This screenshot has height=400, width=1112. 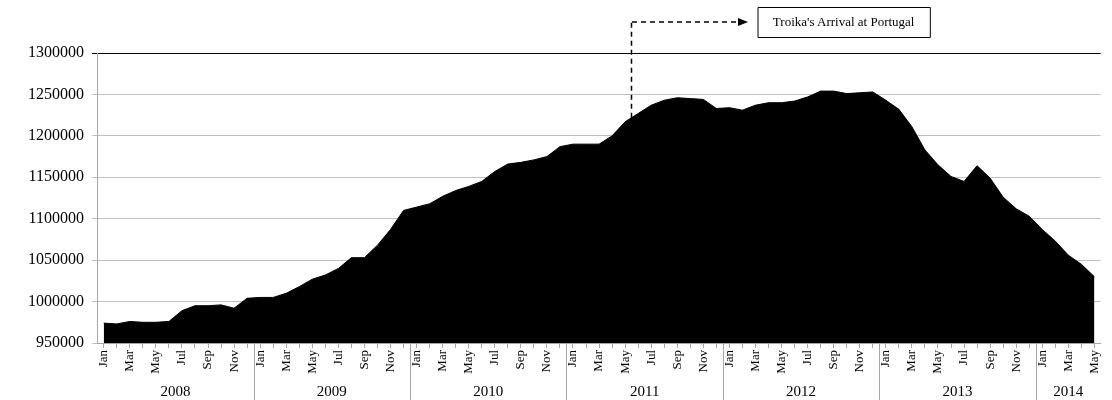 I want to click on text: 2013, so click(x=957, y=390).